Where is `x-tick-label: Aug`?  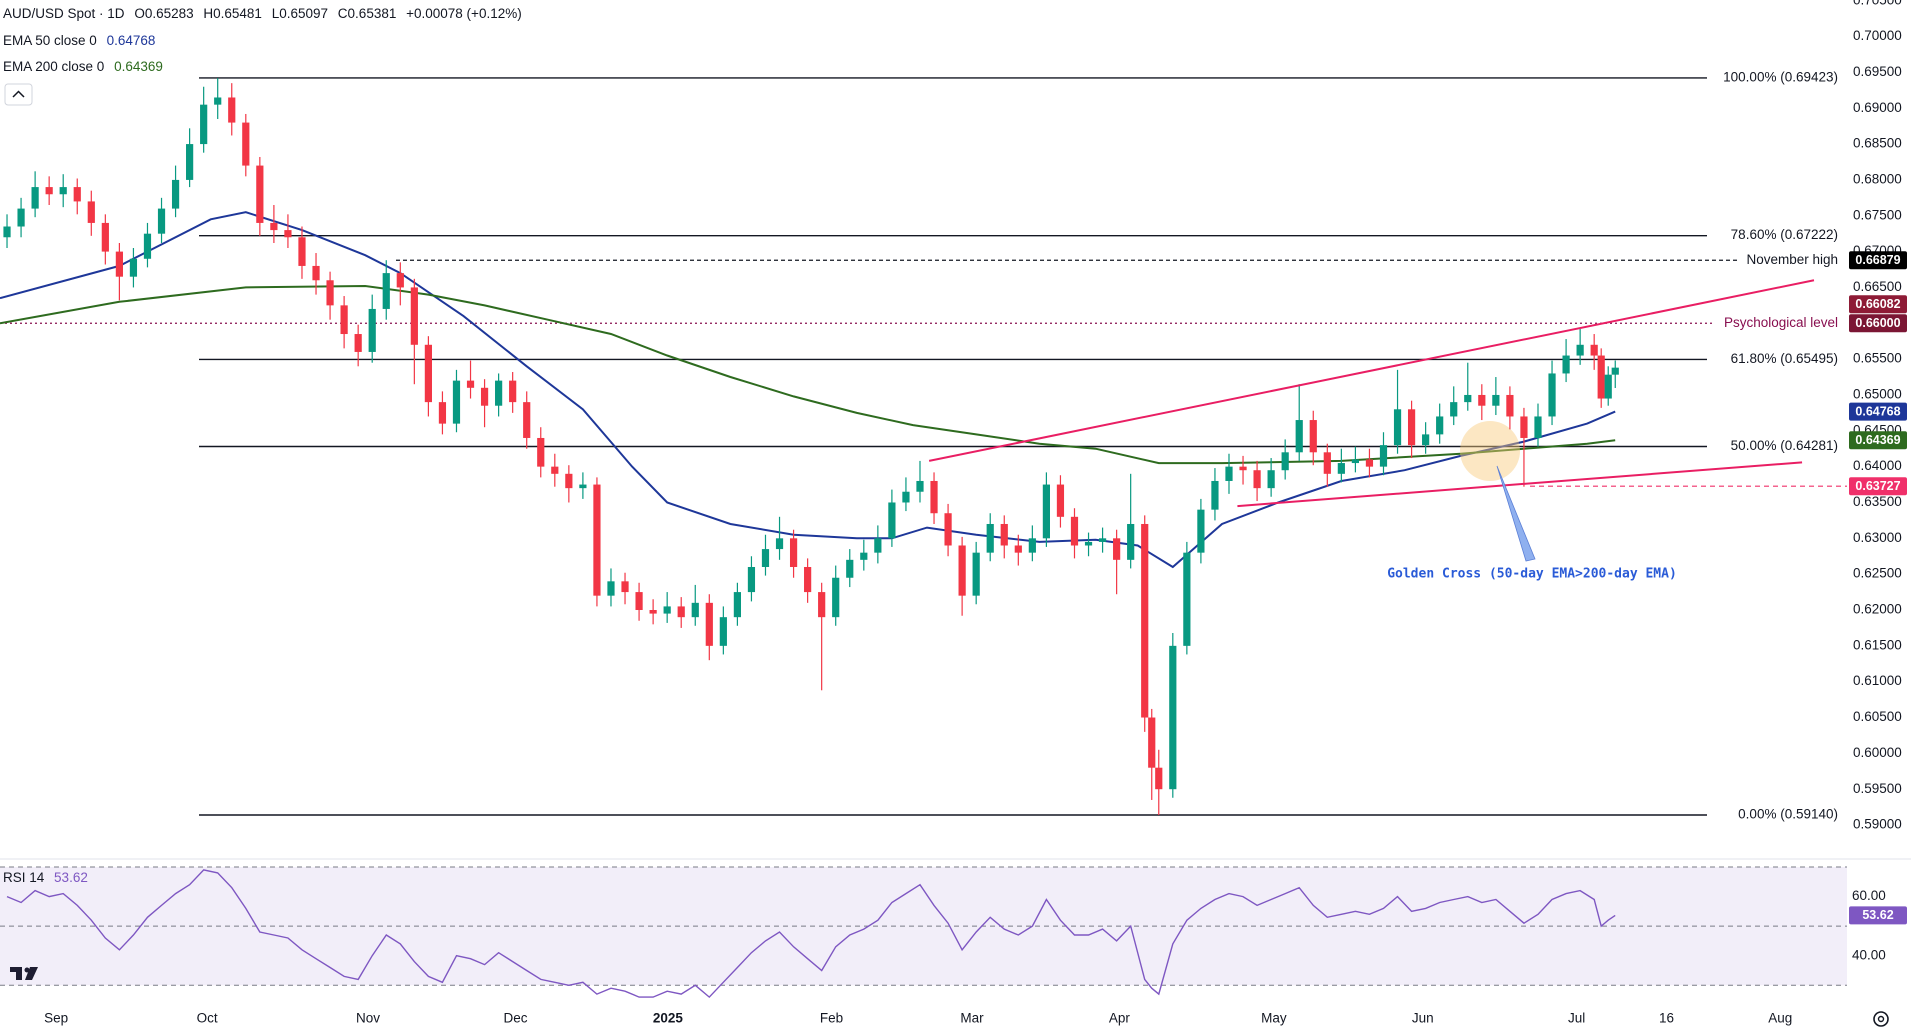
x-tick-label: Aug is located at coordinates (1780, 1018).